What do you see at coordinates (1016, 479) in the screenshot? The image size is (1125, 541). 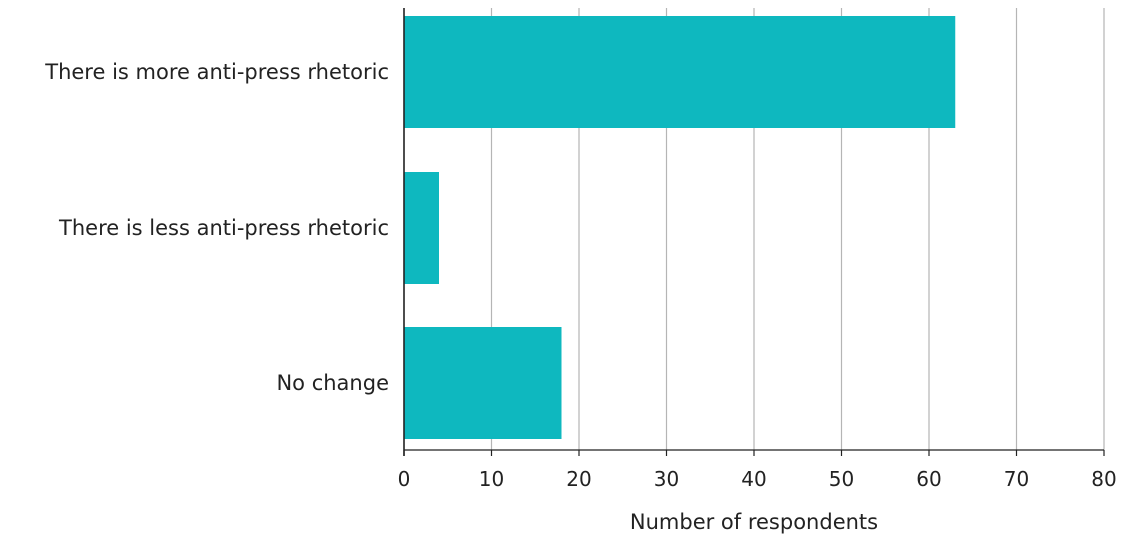 I see `x-tick-label-70: 70` at bounding box center [1016, 479].